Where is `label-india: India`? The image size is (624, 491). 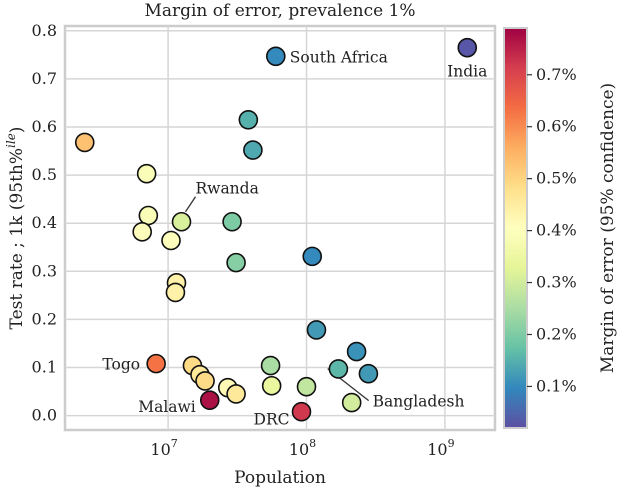
label-india: India is located at coordinates (467, 72).